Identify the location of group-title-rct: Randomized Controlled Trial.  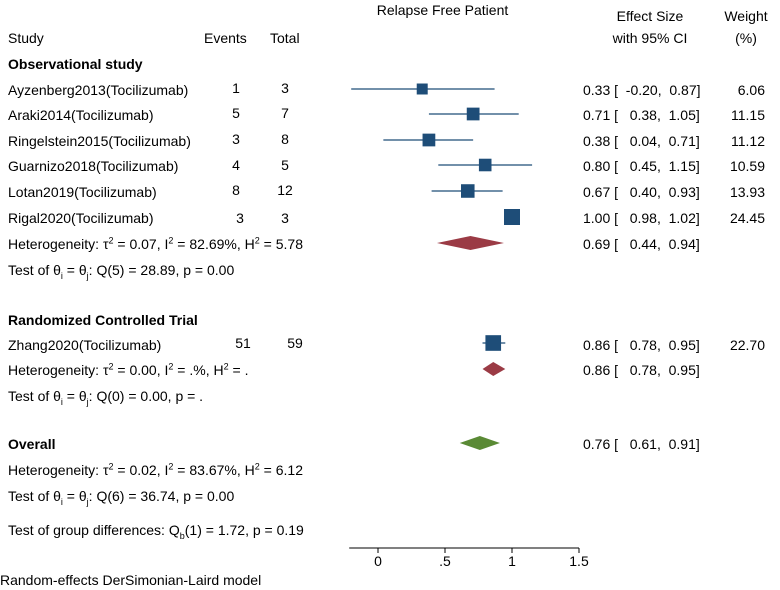
(103, 320).